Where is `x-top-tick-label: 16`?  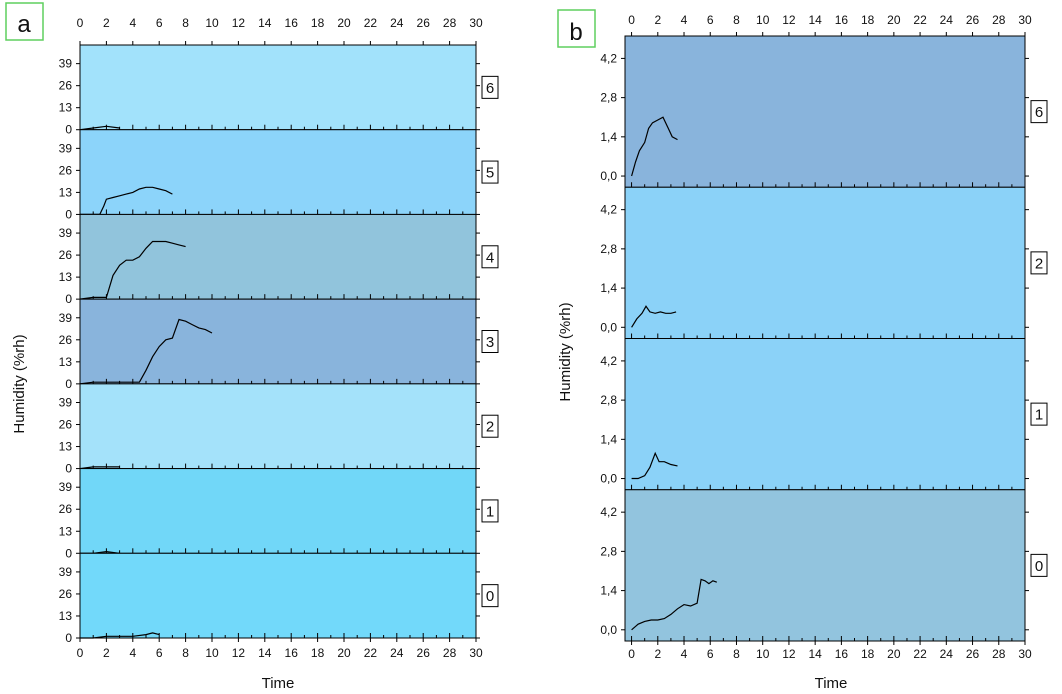
x-top-tick-label: 16 is located at coordinates (292, 23).